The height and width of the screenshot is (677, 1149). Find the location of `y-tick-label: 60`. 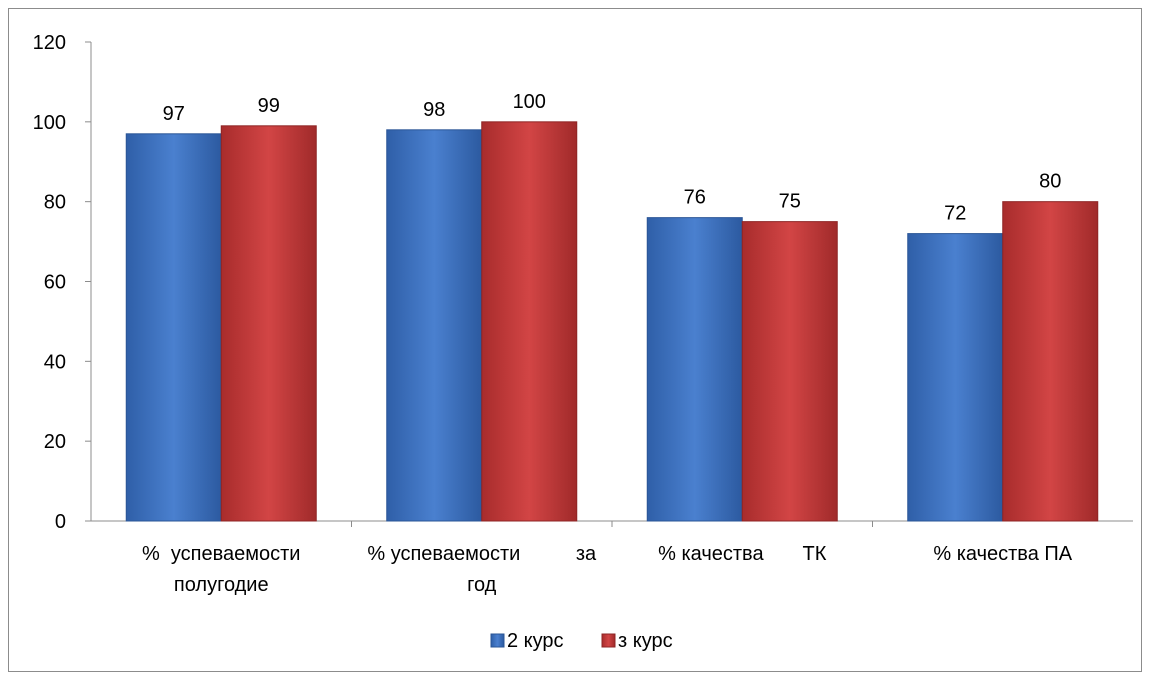

y-tick-label: 60 is located at coordinates (55, 283).